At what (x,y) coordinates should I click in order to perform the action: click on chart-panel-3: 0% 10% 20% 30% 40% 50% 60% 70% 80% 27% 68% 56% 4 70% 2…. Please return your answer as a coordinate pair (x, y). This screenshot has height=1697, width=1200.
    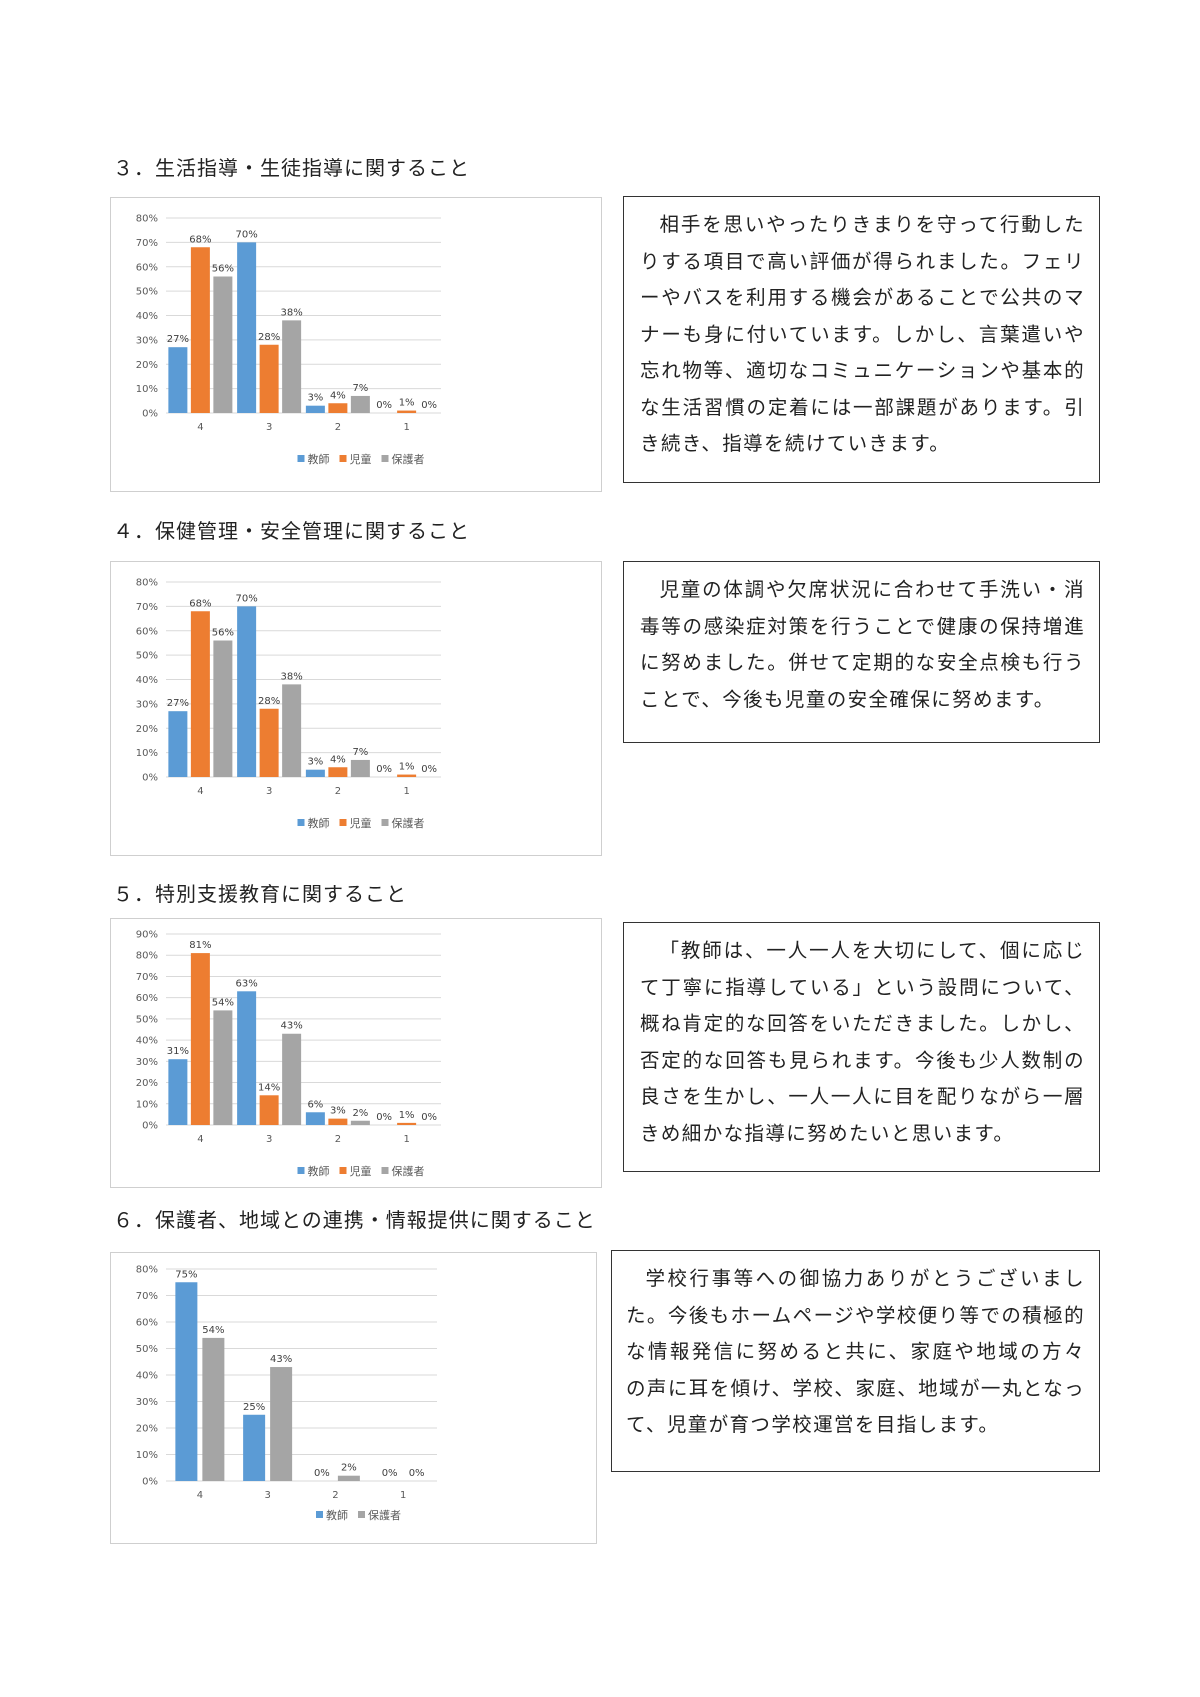
    Looking at the image, I should click on (356, 344).